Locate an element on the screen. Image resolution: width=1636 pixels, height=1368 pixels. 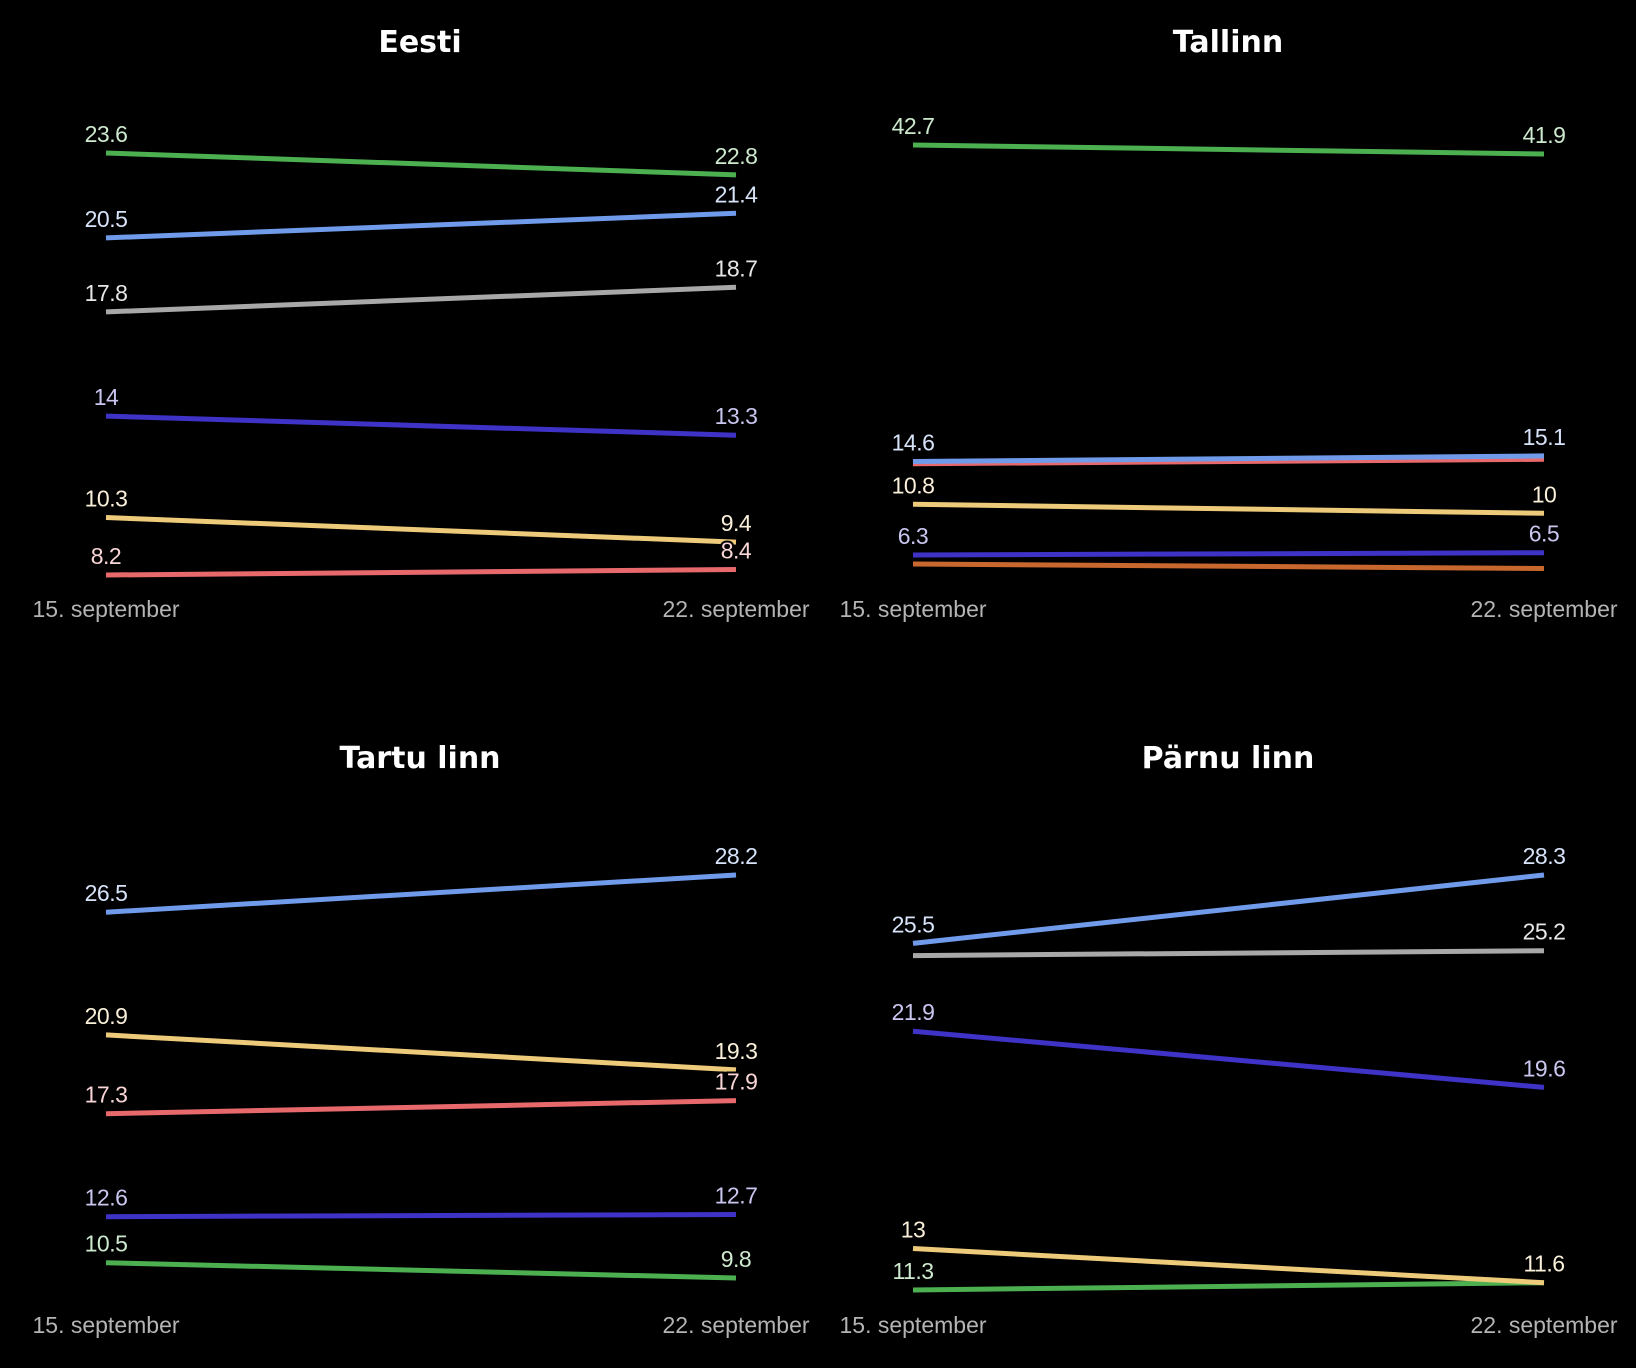
data-label: 13 is located at coordinates (913, 1230).